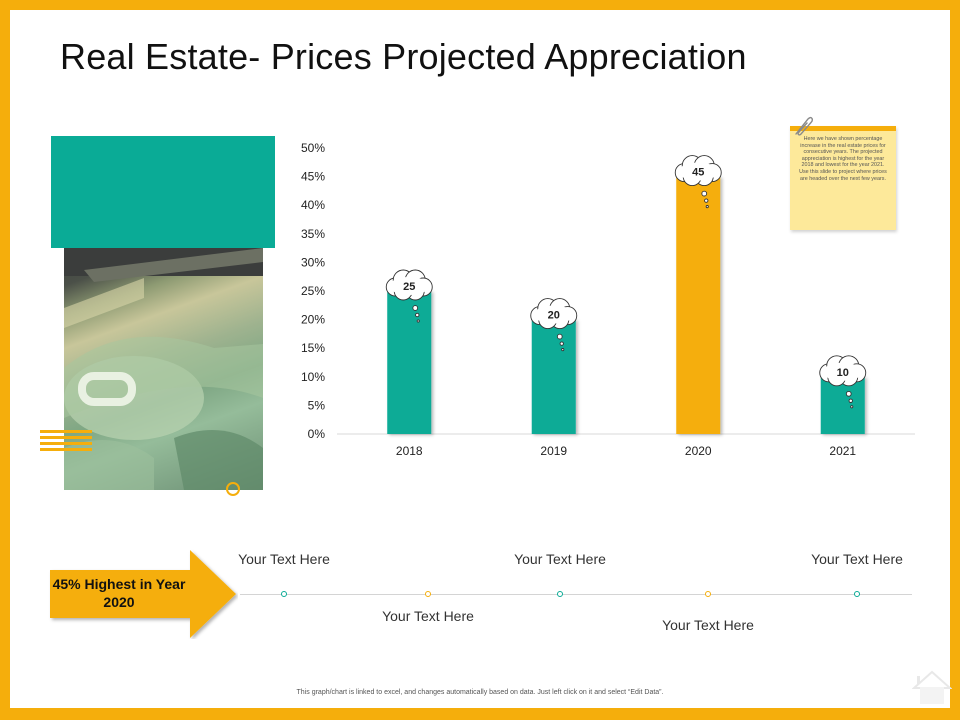 This screenshot has height=720, width=960. Describe the element at coordinates (313, 377) in the screenshot. I see `y-tick-label: 10%` at that location.